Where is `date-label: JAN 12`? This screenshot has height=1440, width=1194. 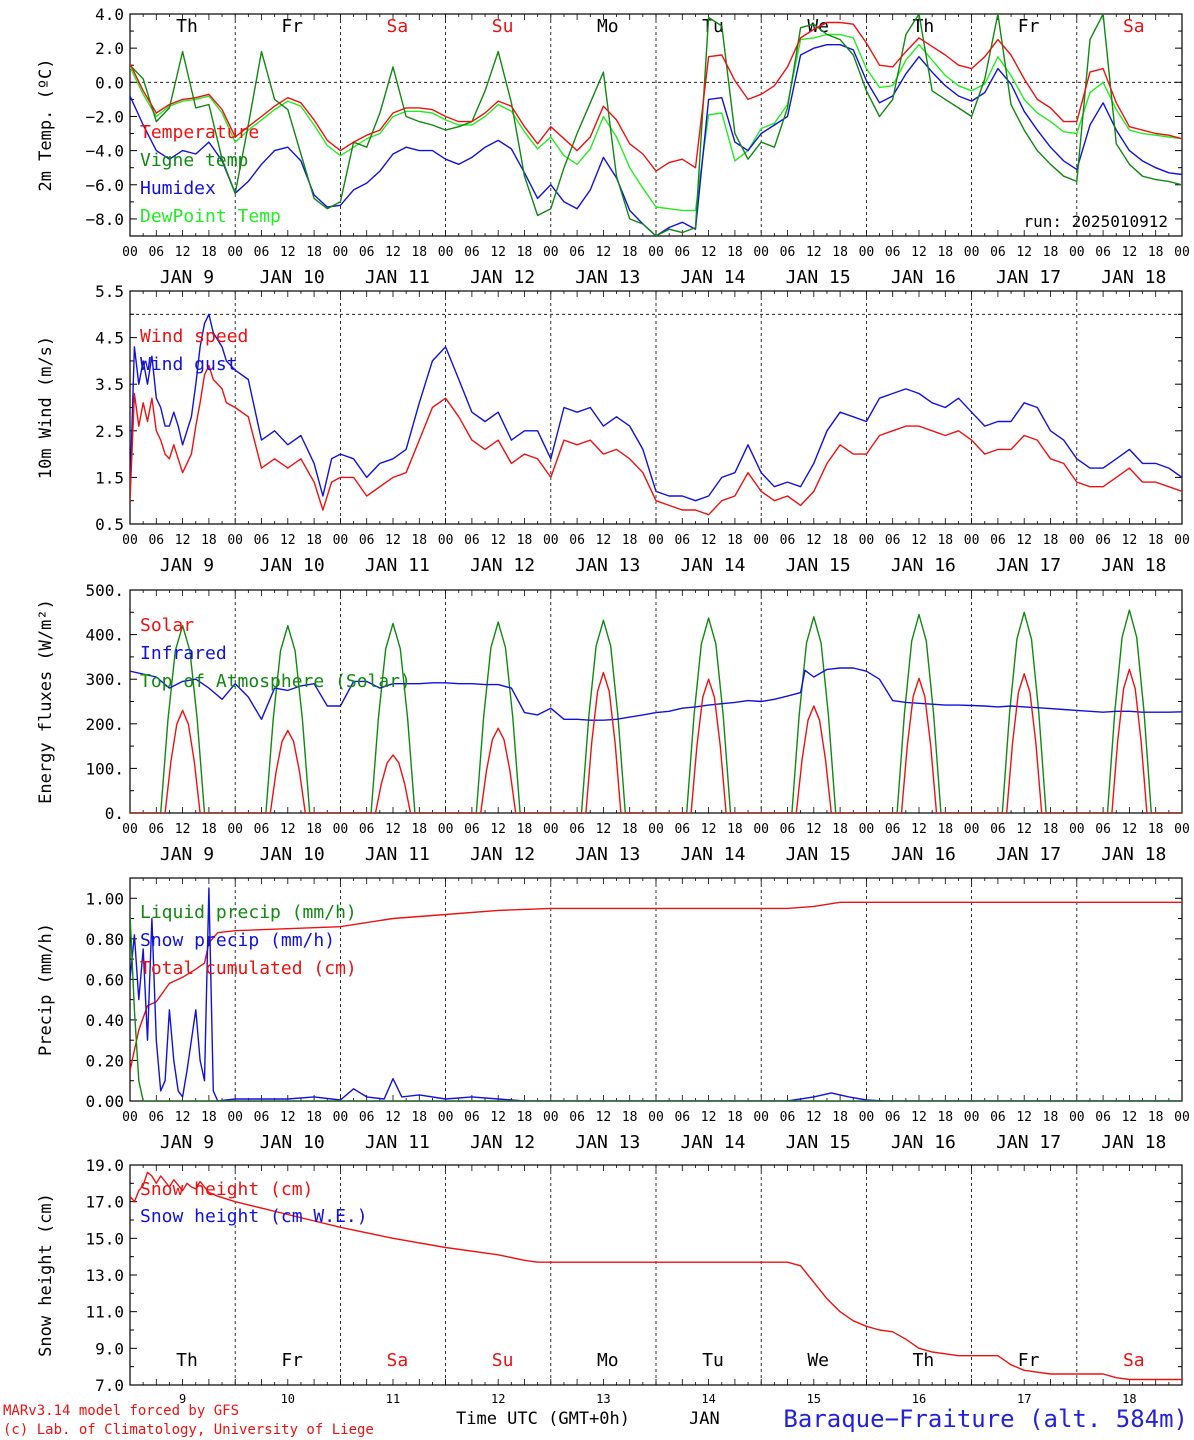 date-label: JAN 12 is located at coordinates (502, 1142).